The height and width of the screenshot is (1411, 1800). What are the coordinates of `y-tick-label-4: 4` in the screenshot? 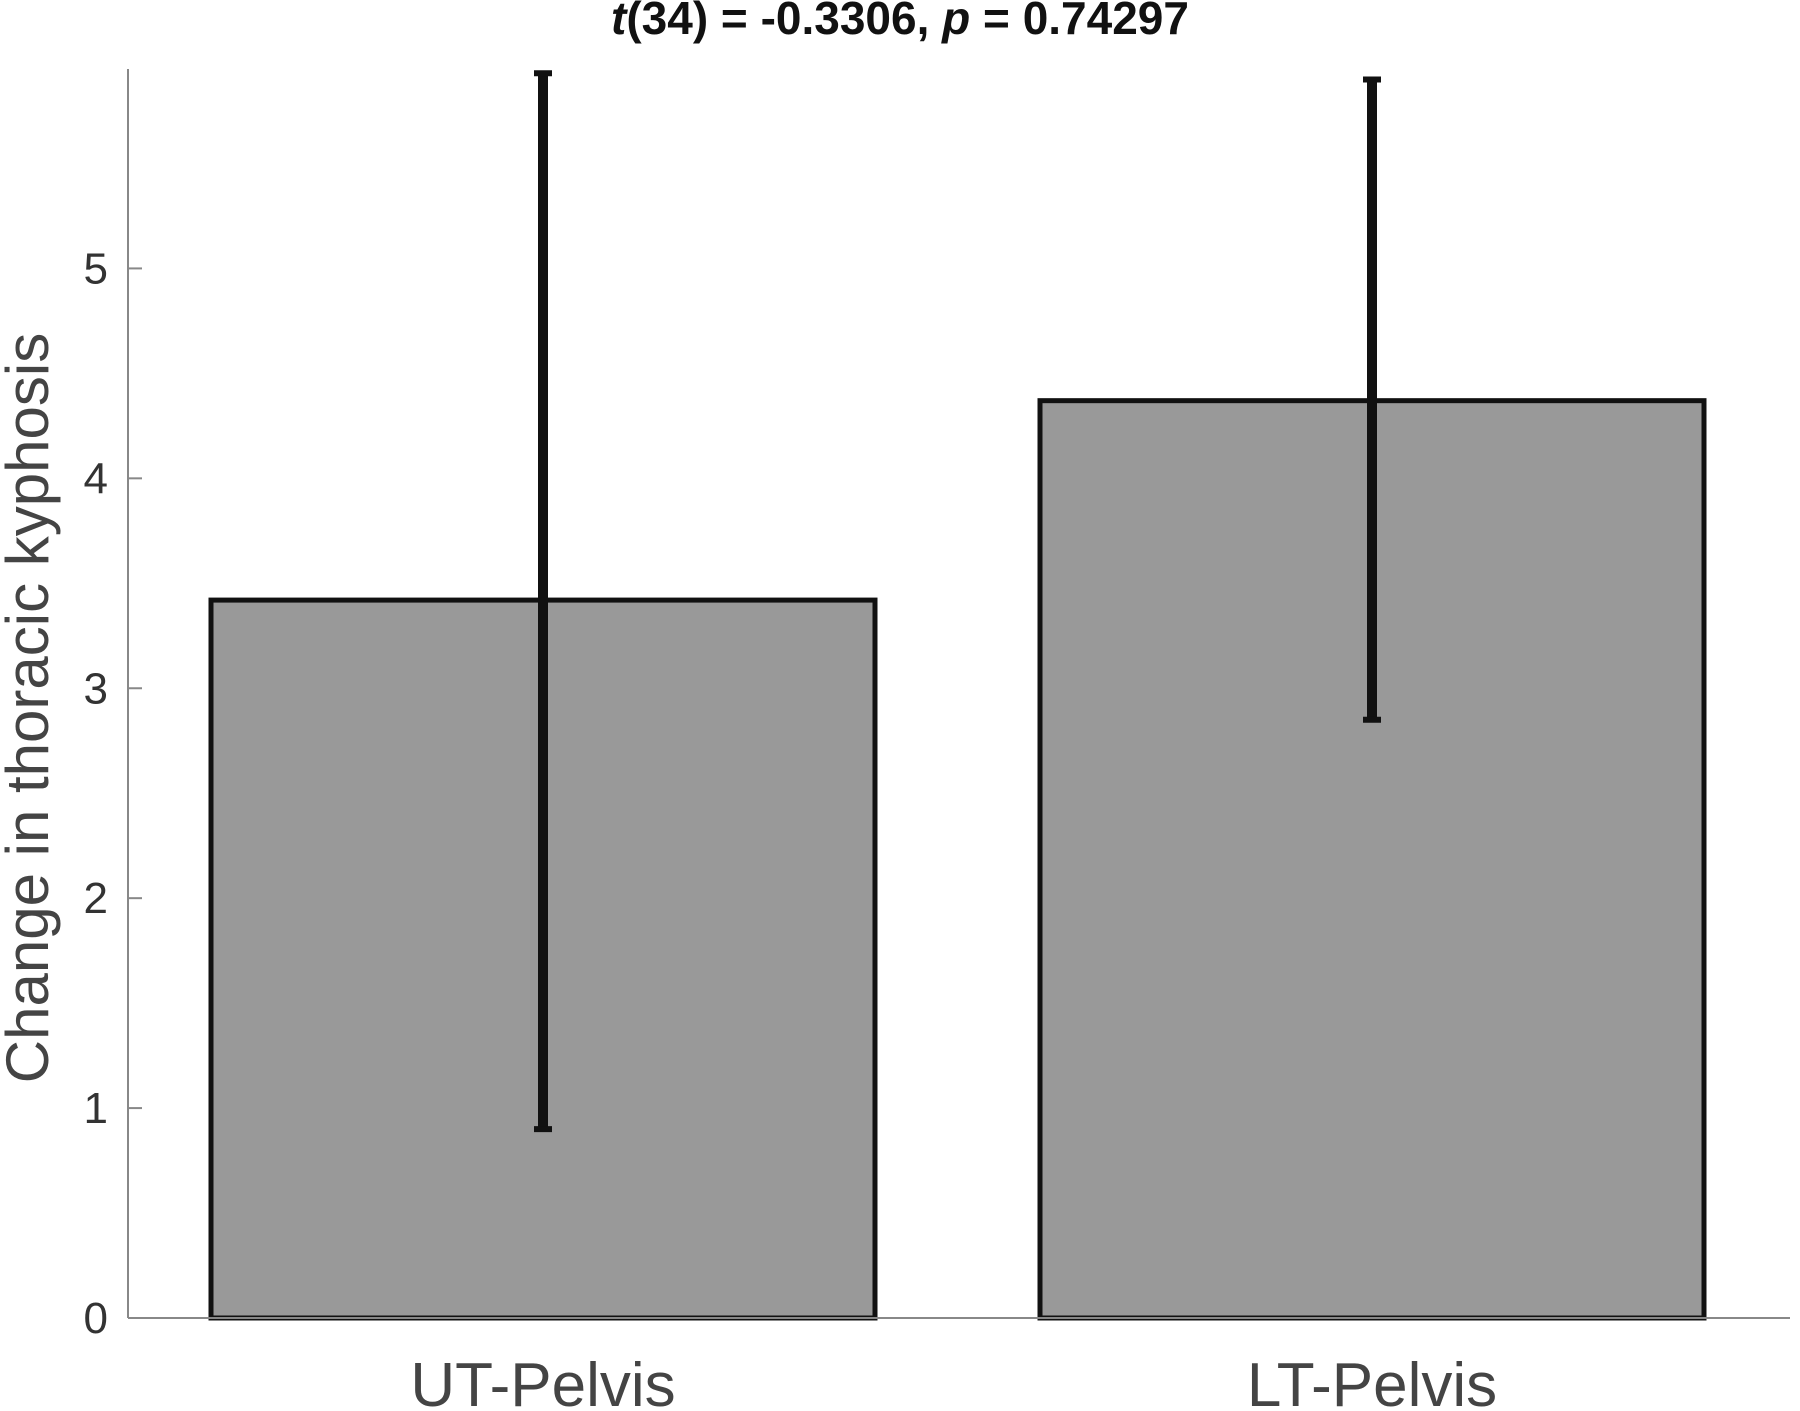 It's located at (96, 478).